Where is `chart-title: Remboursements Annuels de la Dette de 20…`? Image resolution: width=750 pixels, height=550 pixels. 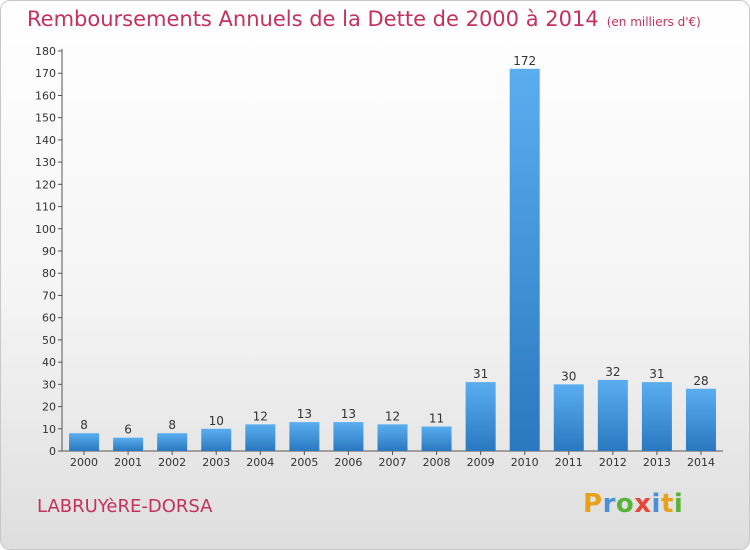
chart-title: Remboursements Annuels de la Dette de 20… is located at coordinates (364, 19).